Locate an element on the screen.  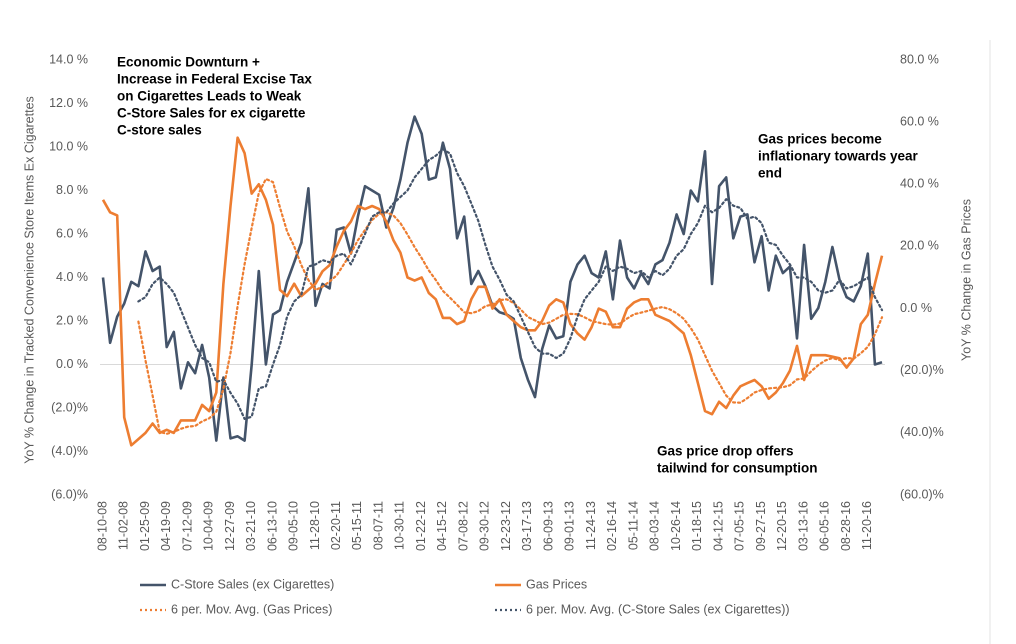
x-tick-label: 04-19-09 is located at coordinates (166, 526).